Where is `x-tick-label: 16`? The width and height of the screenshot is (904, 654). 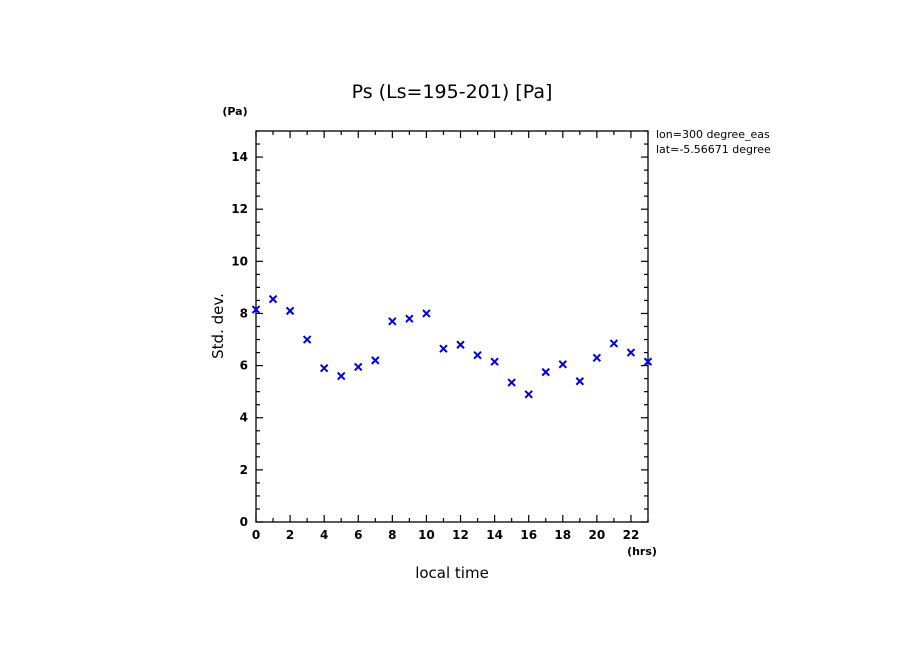 x-tick-label: 16 is located at coordinates (528, 535).